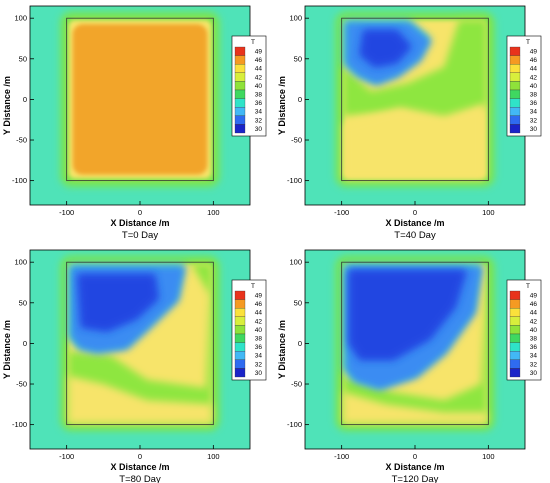 This screenshot has width=550, height=483. What do you see at coordinates (282, 105) in the screenshot?
I see `y-axis-label: Y Distance /m` at bounding box center [282, 105].